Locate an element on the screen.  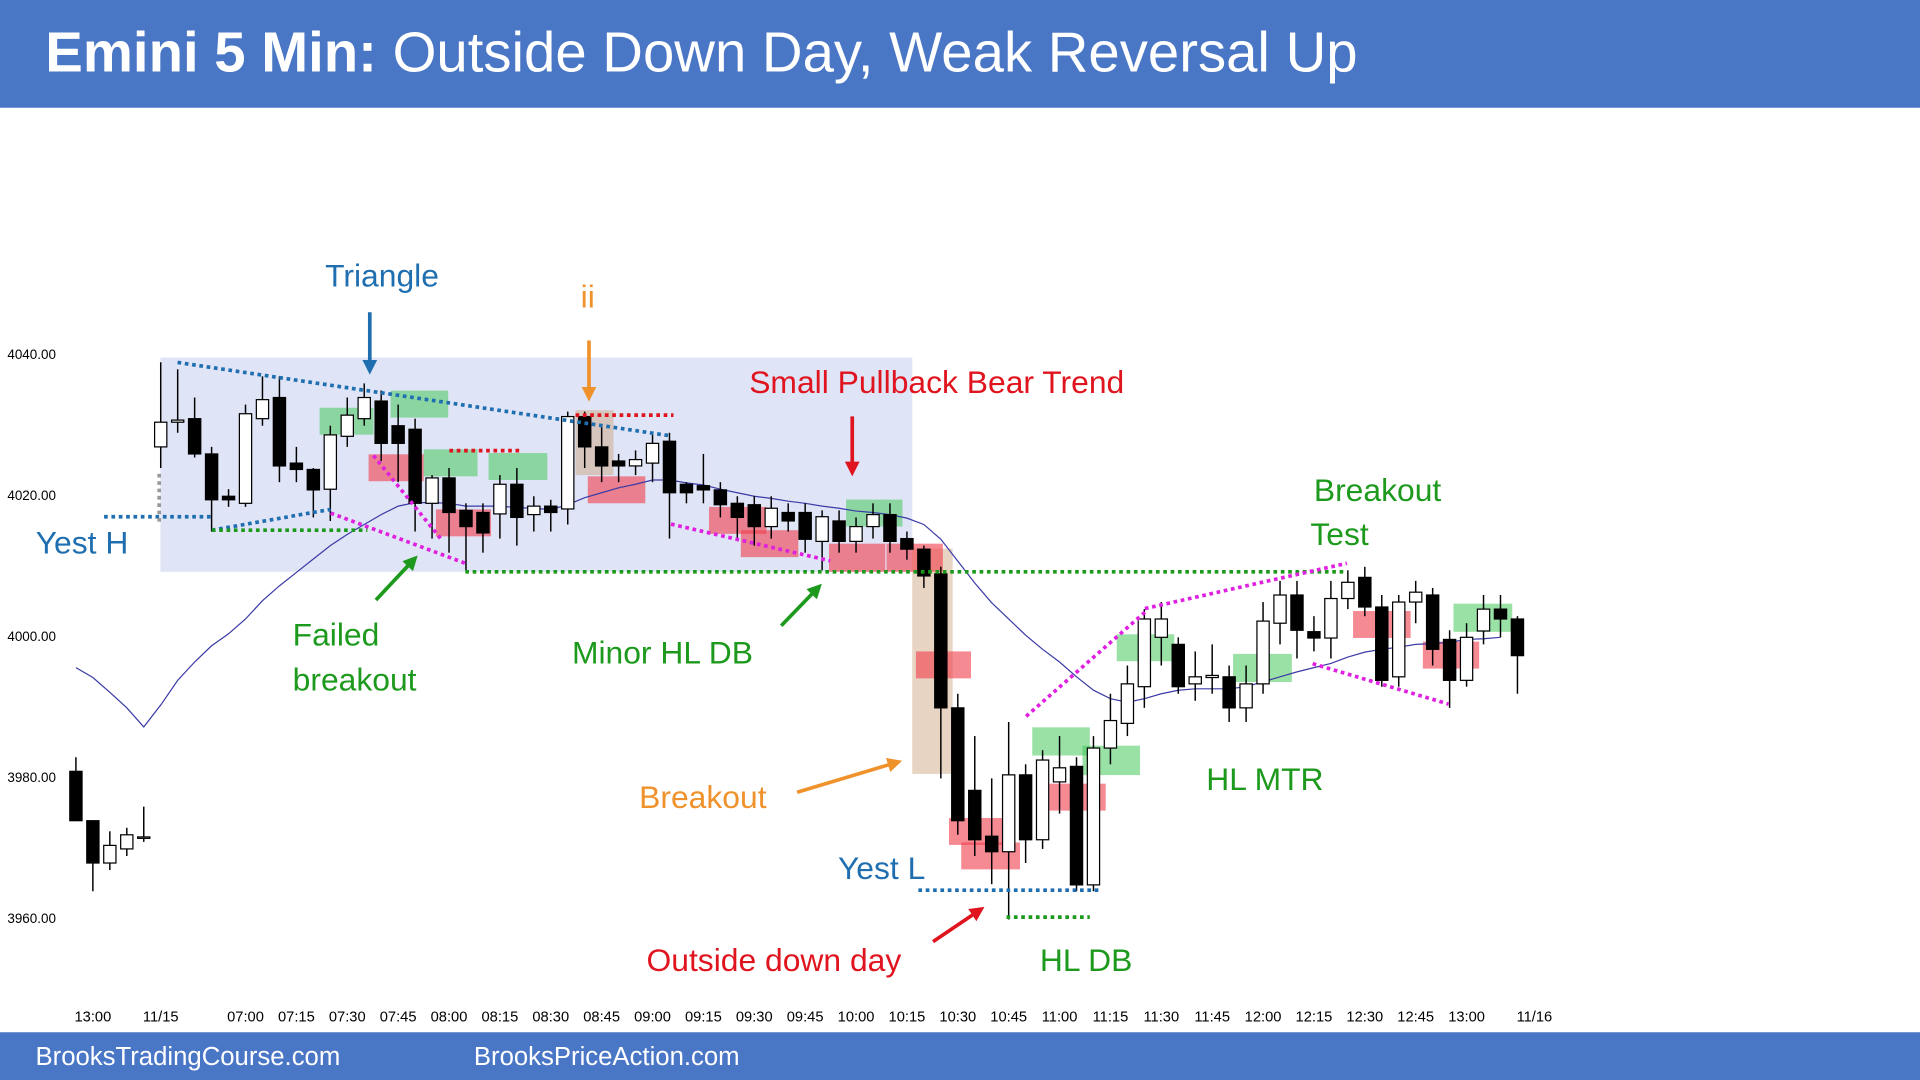
x-tick-label: 07:30 is located at coordinates (347, 1017).